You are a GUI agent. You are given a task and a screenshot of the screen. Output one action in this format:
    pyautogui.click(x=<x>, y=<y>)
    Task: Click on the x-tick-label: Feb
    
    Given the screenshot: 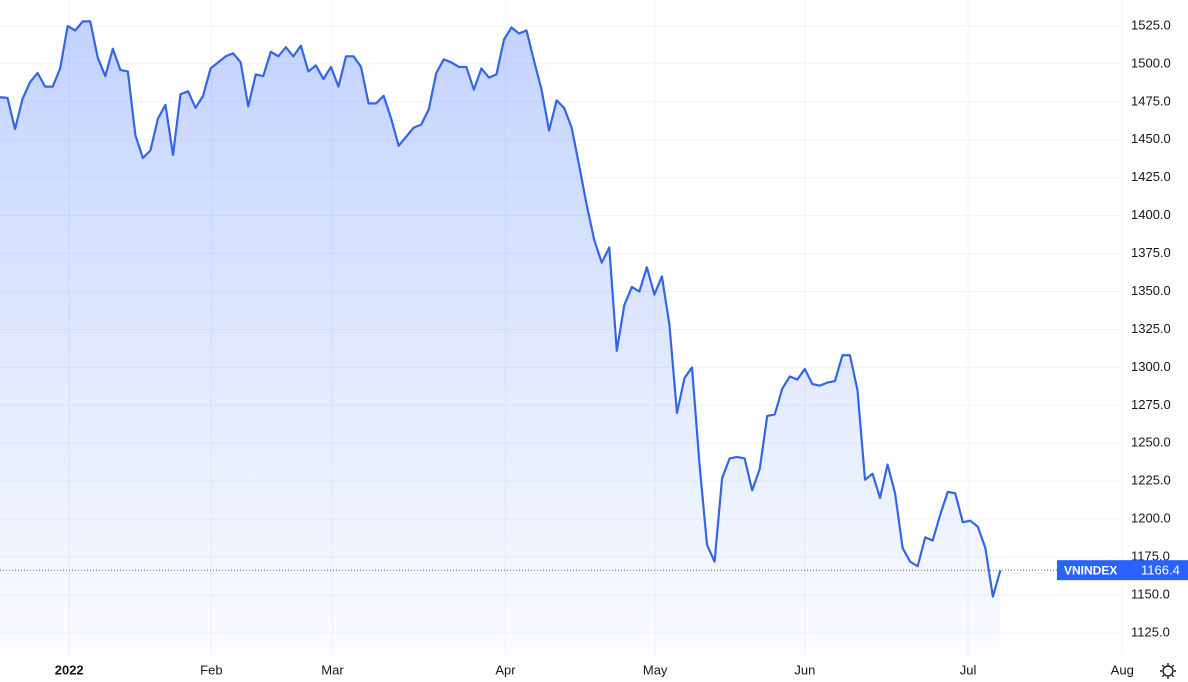 What is the action you would take?
    pyautogui.click(x=211, y=669)
    